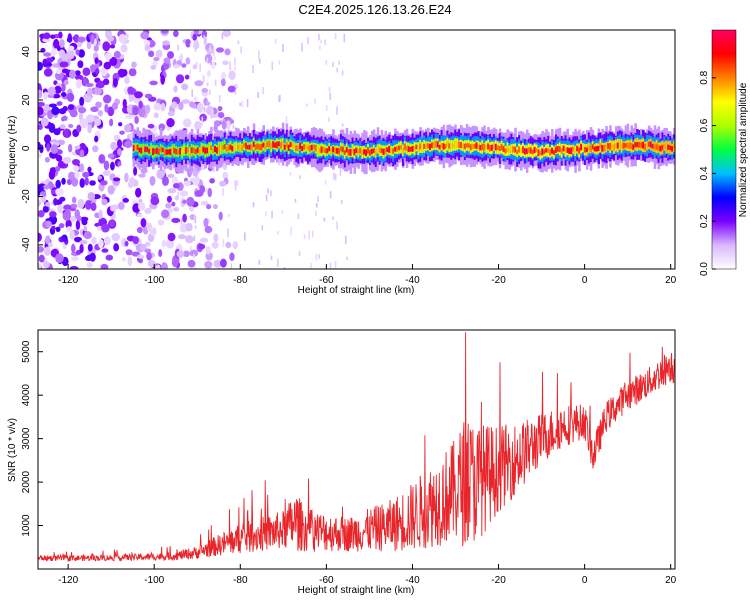 Image resolution: width=750 pixels, height=600 pixels. What do you see at coordinates (704, 269) in the screenshot?
I see `colorbar-tick-label: 0.0` at bounding box center [704, 269].